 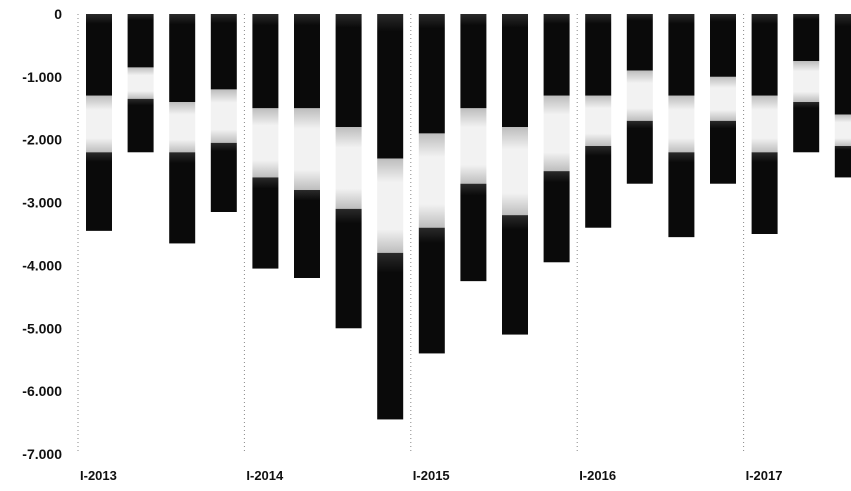 I want to click on y-tick-label: -7.000, so click(x=42, y=454).